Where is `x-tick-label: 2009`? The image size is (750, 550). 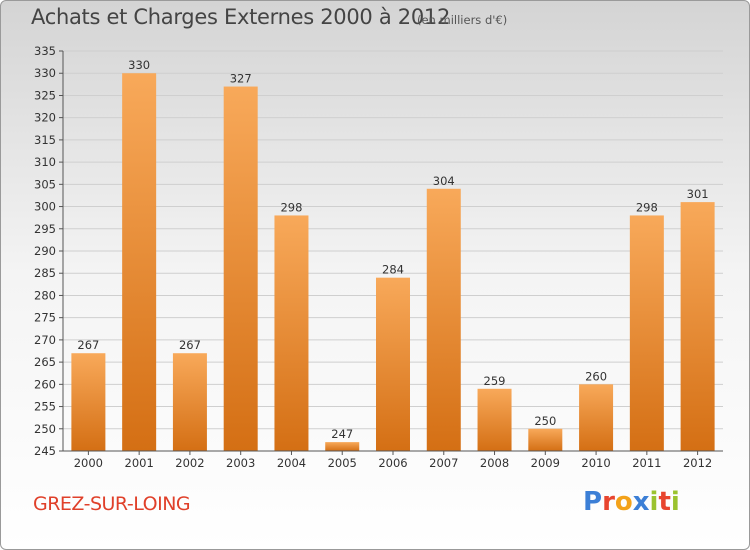 x-tick-label: 2009 is located at coordinates (545, 463).